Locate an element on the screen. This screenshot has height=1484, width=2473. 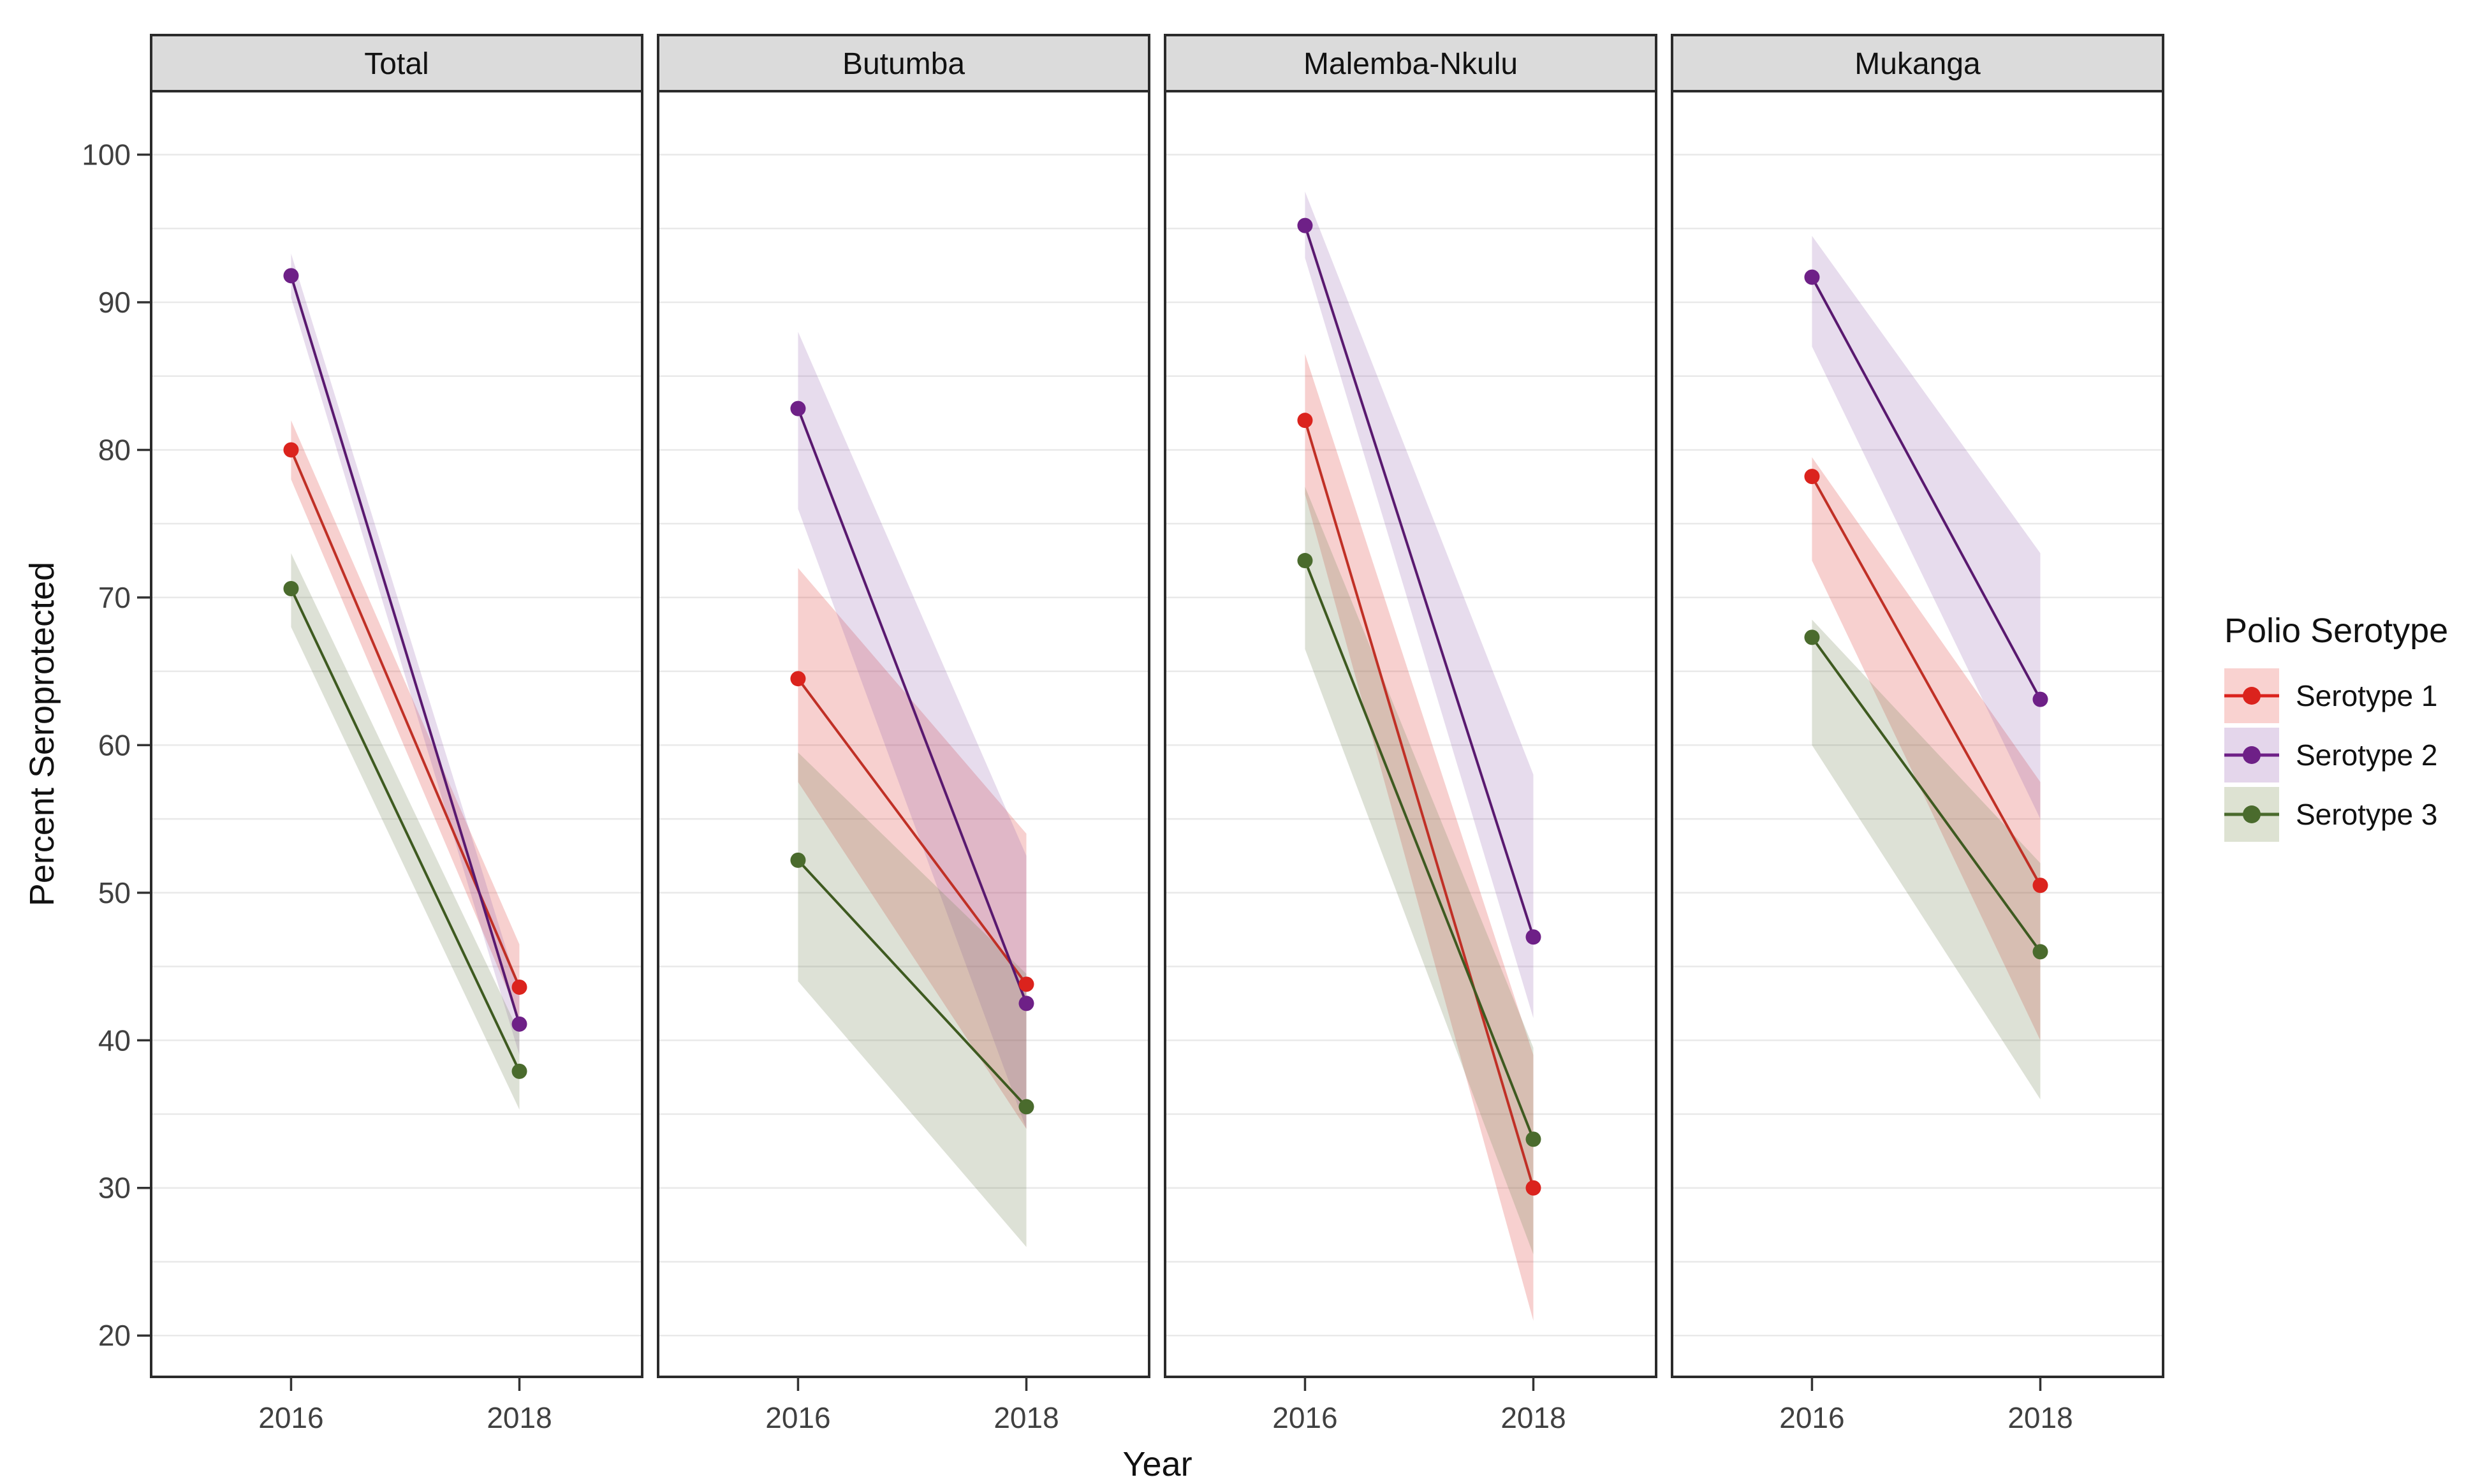
legend-key-serotype-3-icon is located at coordinates (2251, 815).